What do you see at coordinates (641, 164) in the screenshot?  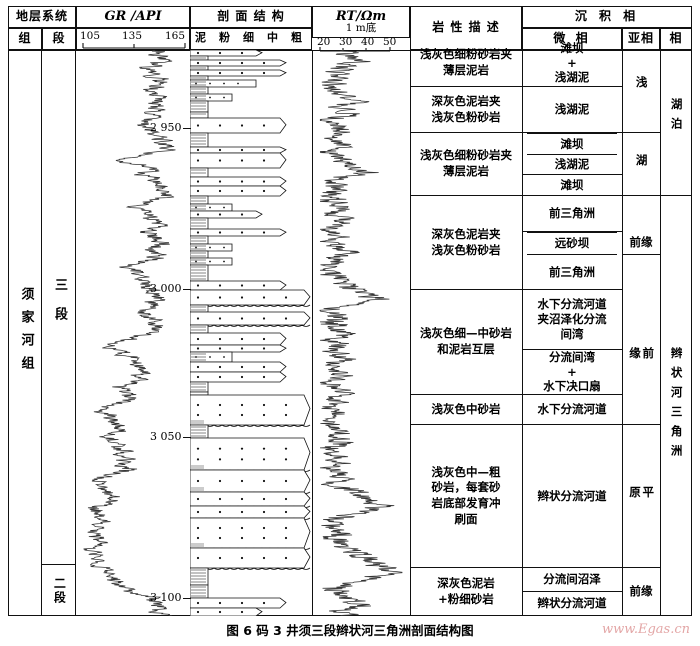 I see `subfacies-row: 湖` at bounding box center [641, 164].